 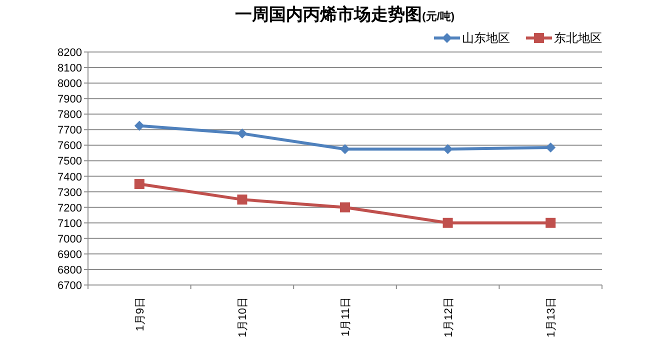 I want to click on y-tick-label: 6800, so click(x=70, y=270).